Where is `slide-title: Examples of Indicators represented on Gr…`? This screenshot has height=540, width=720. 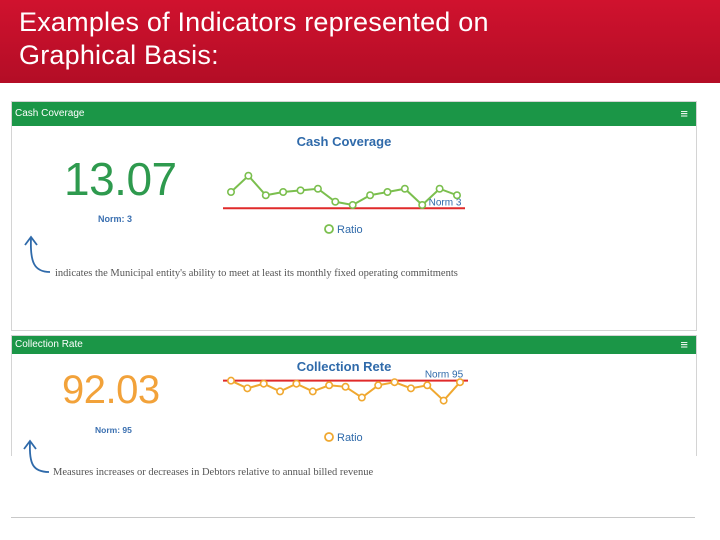
slide-title: Examples of Indicators represented on Gr… is located at coordinates (254, 39).